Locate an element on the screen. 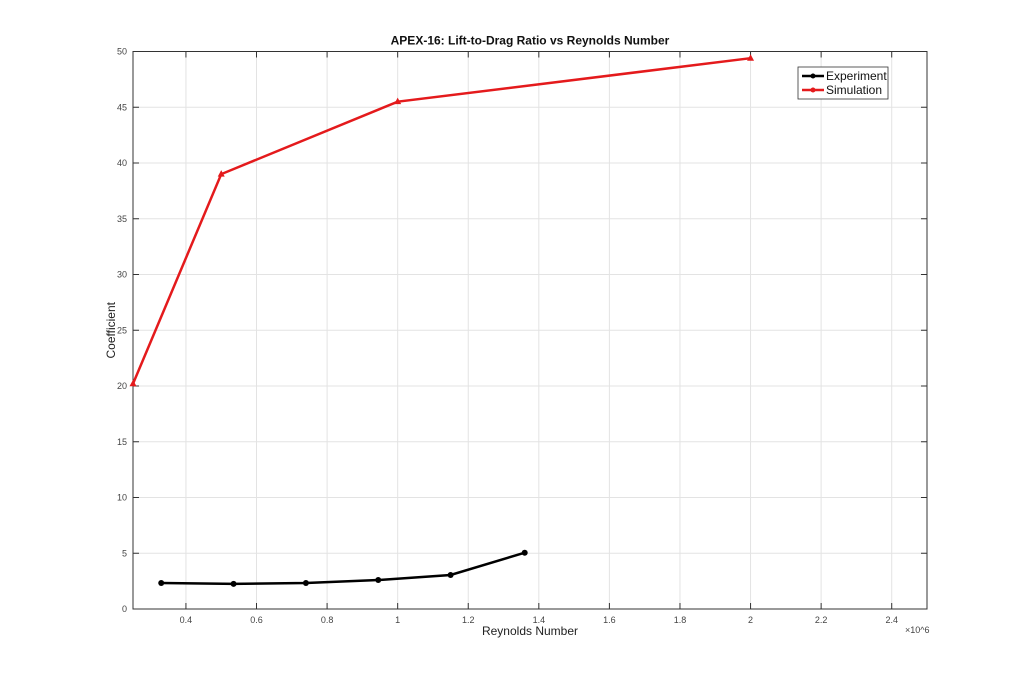  experiment-line is located at coordinates (343, 568).